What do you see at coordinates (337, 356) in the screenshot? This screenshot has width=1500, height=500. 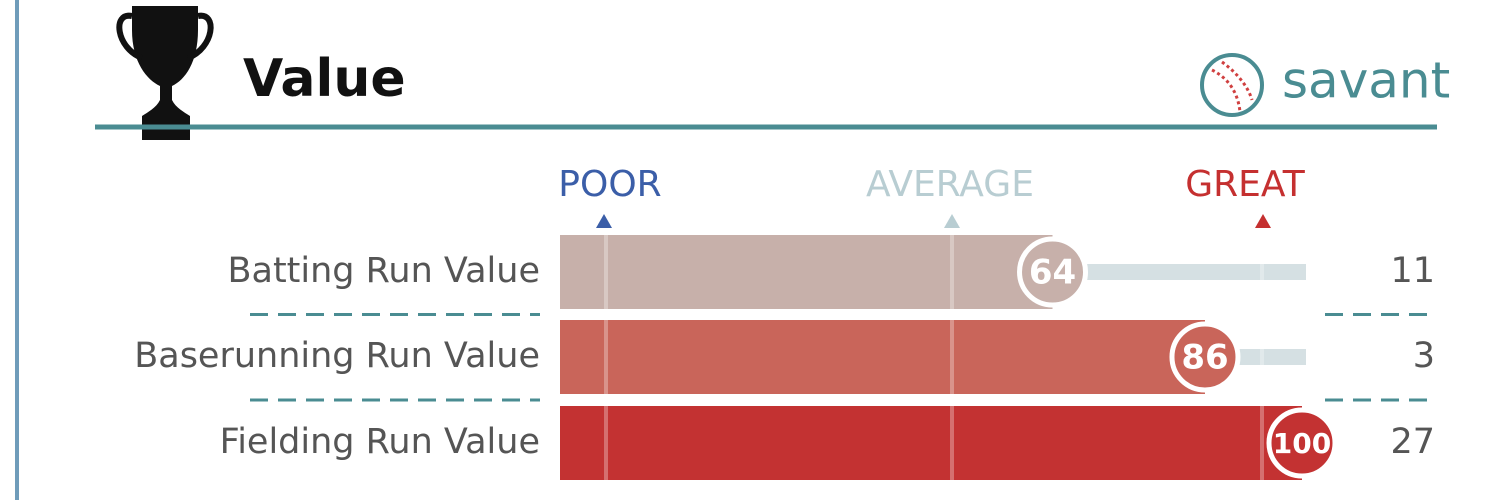 I see `category-label: Baserunning Run Value` at bounding box center [337, 356].